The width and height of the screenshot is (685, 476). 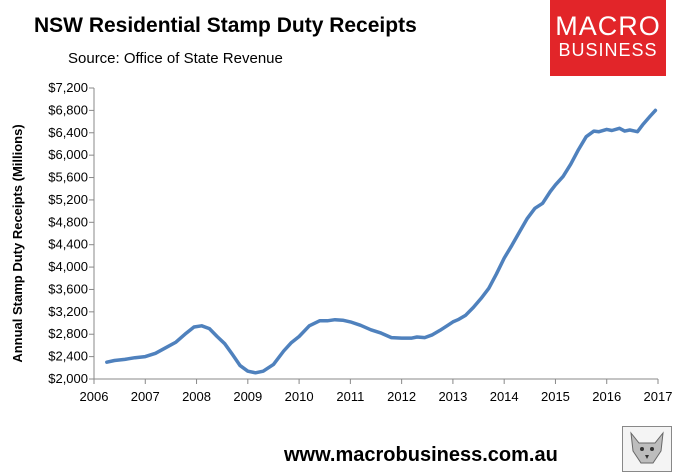 What do you see at coordinates (94, 396) in the screenshot?
I see `x-tick-label: 2006` at bounding box center [94, 396].